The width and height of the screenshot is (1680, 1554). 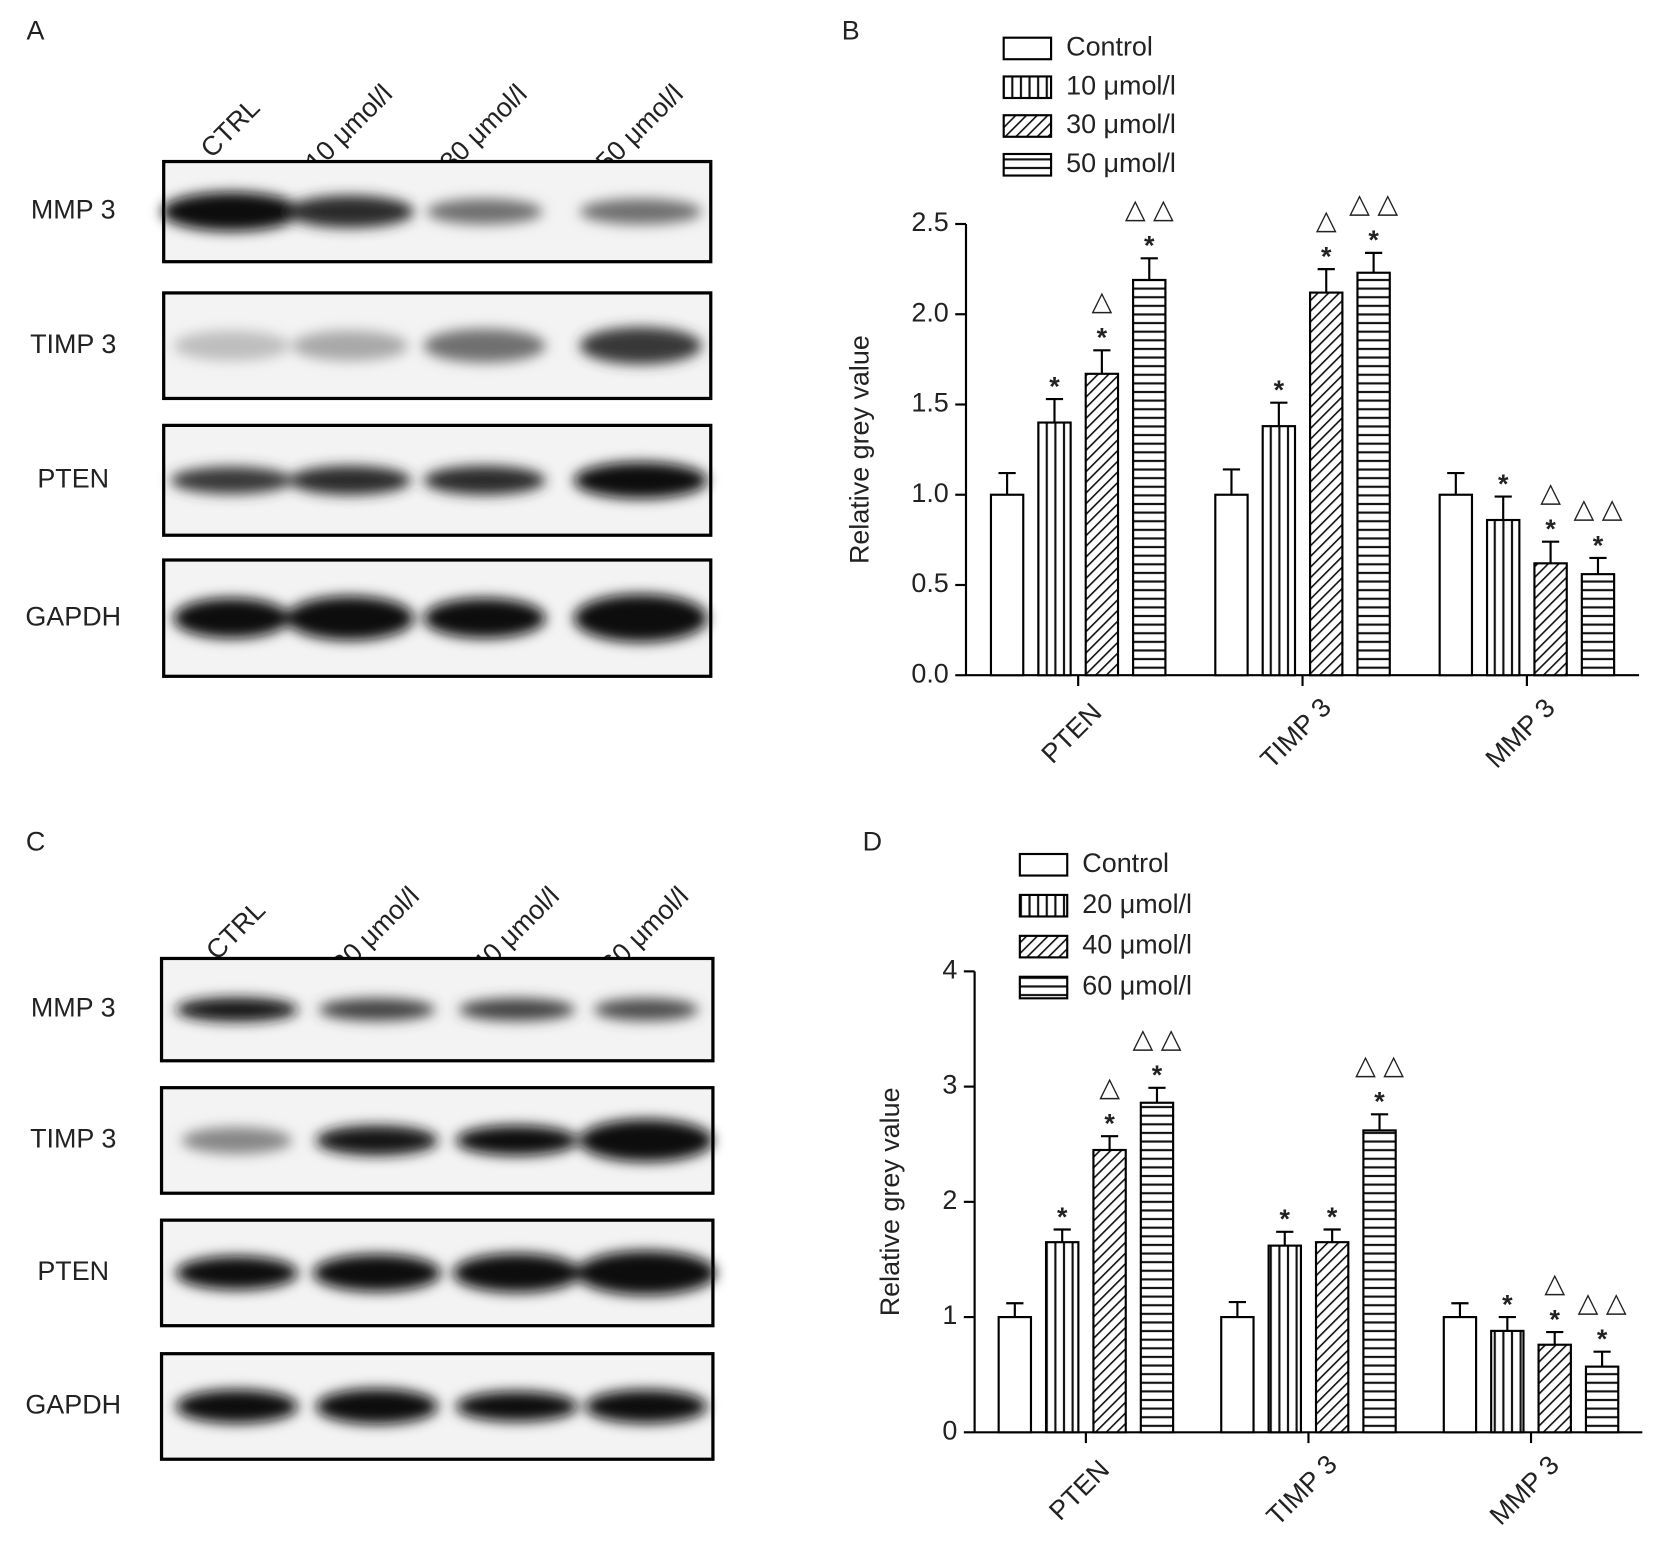 What do you see at coordinates (929, 403) in the screenshot?
I see `y-tick-label: 1.5` at bounding box center [929, 403].